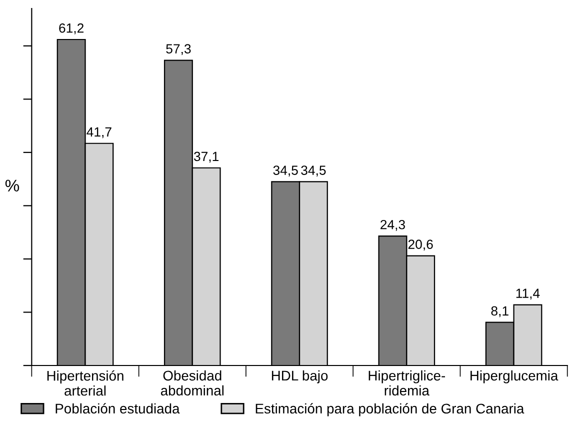 Image resolution: width=576 pixels, height=430 pixels. What do you see at coordinates (118, 408) in the screenshot?
I see `legend-label: Población estudiada` at bounding box center [118, 408].